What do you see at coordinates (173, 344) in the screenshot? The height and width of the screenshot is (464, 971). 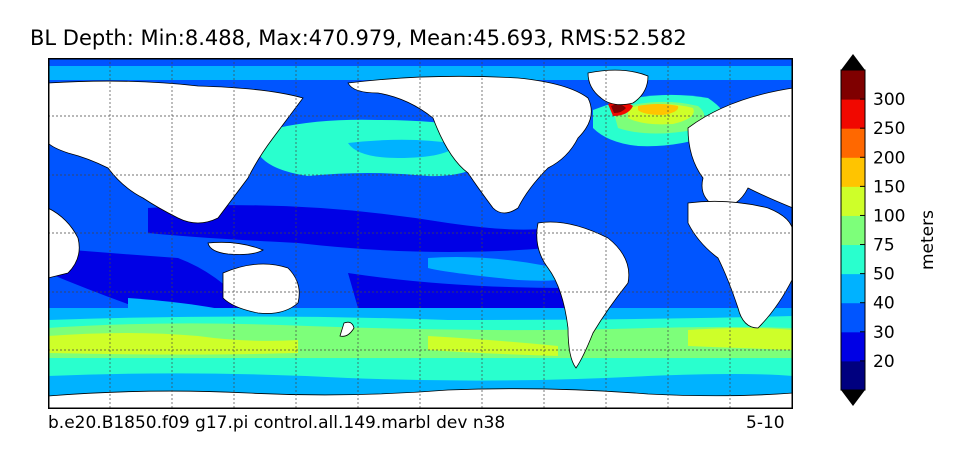 I see `southern-ocean-band-yellow` at bounding box center [173, 344].